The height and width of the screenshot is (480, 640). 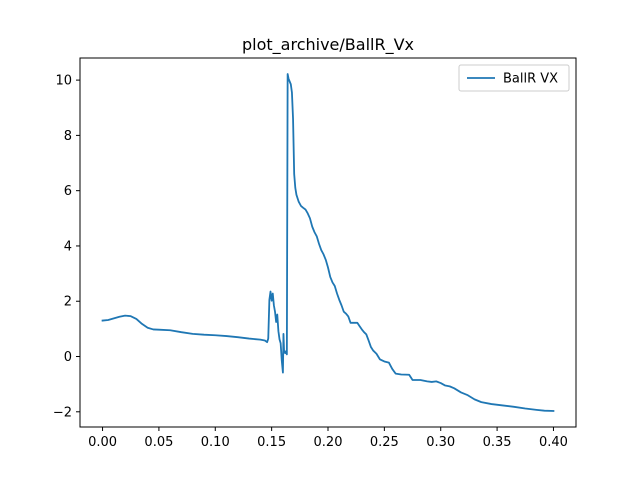 What do you see at coordinates (102, 442) in the screenshot?
I see `x-tick-label: 0.00` at bounding box center [102, 442].